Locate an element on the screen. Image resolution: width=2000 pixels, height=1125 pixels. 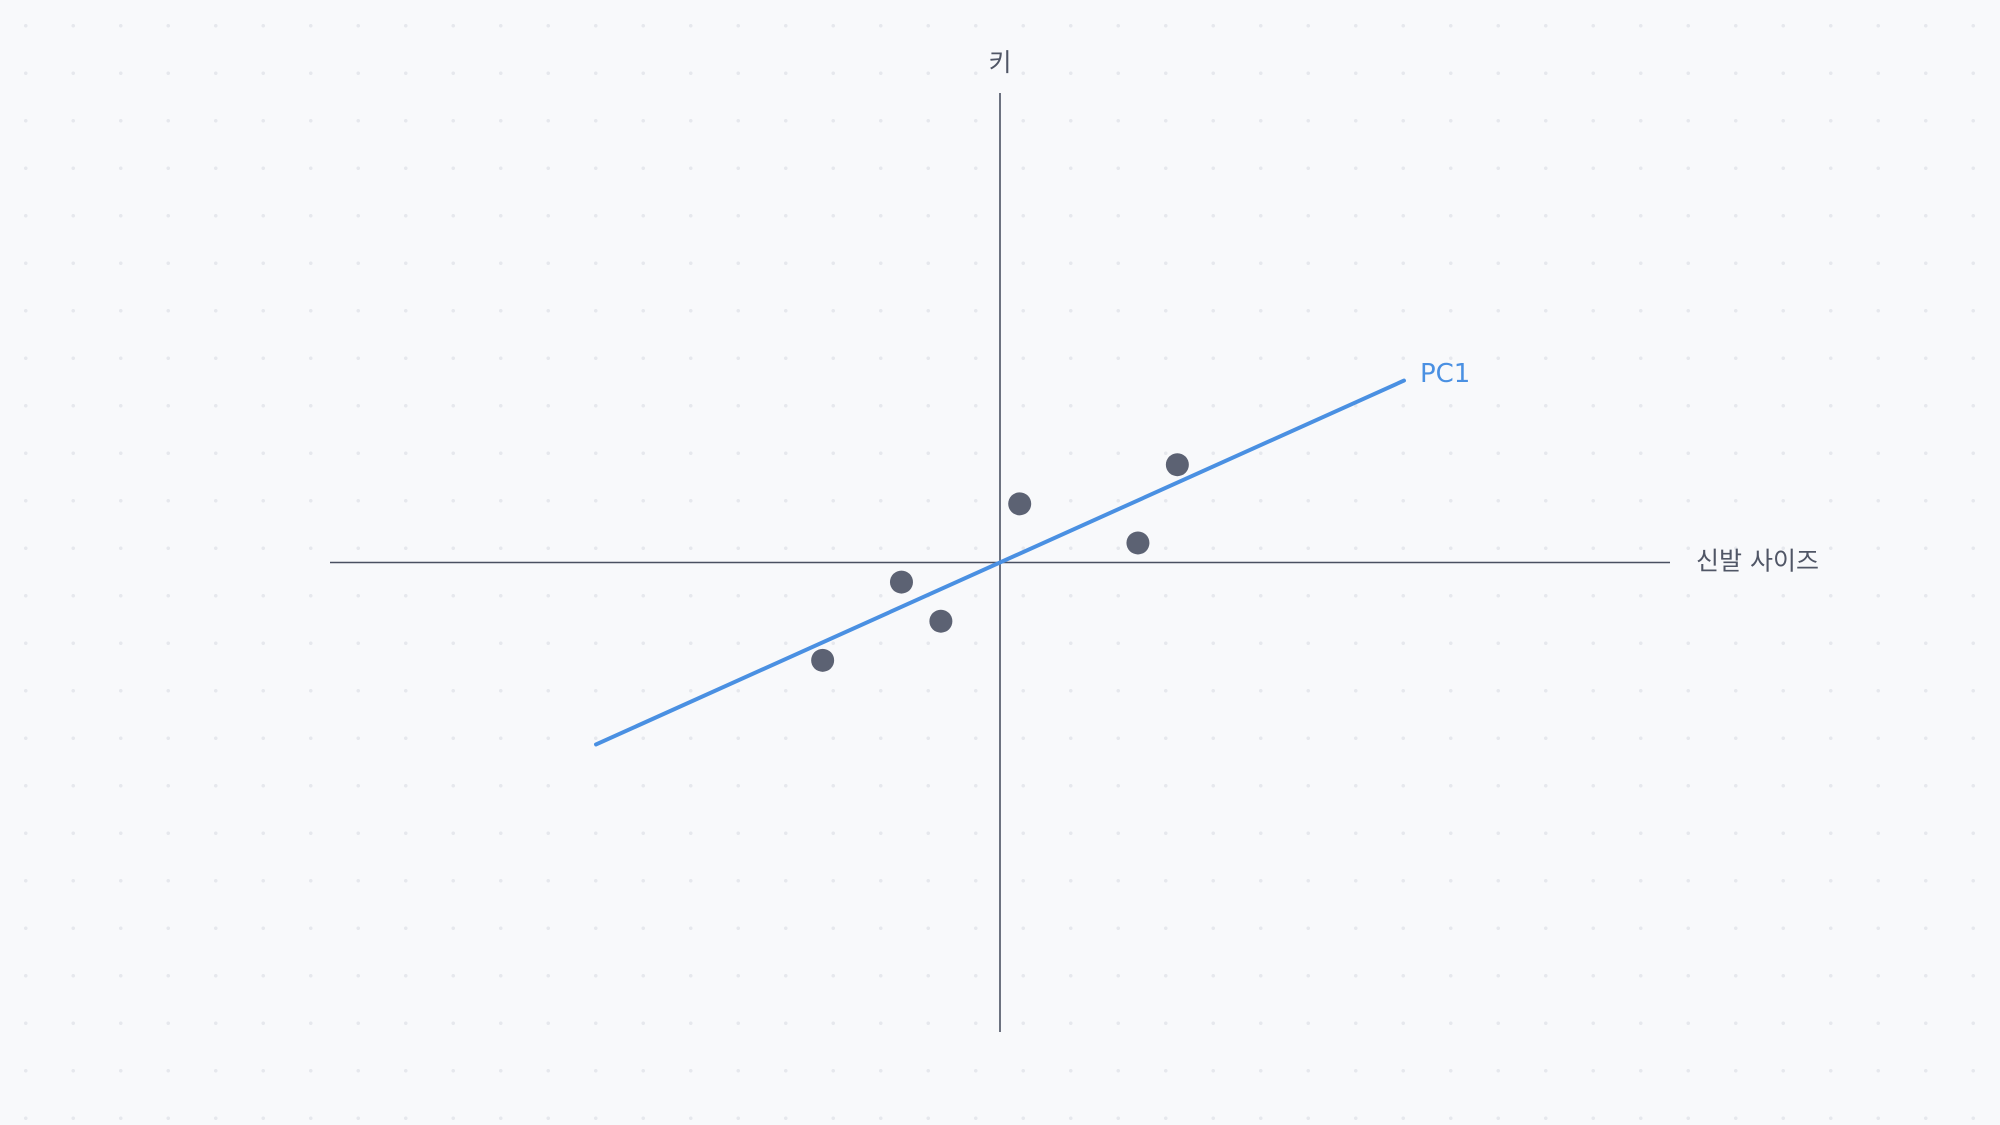
pc1-label: PC1 is located at coordinates (1445, 374).